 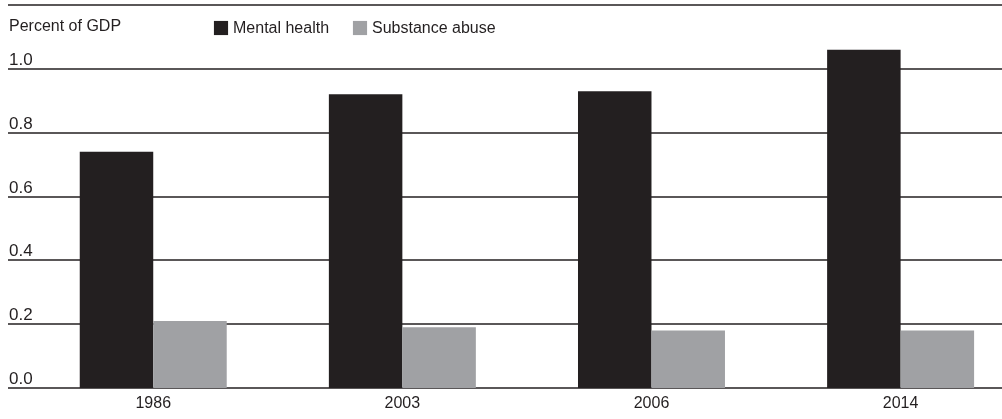 What do you see at coordinates (402, 402) in the screenshot?
I see `x-tick-label: 2003` at bounding box center [402, 402].